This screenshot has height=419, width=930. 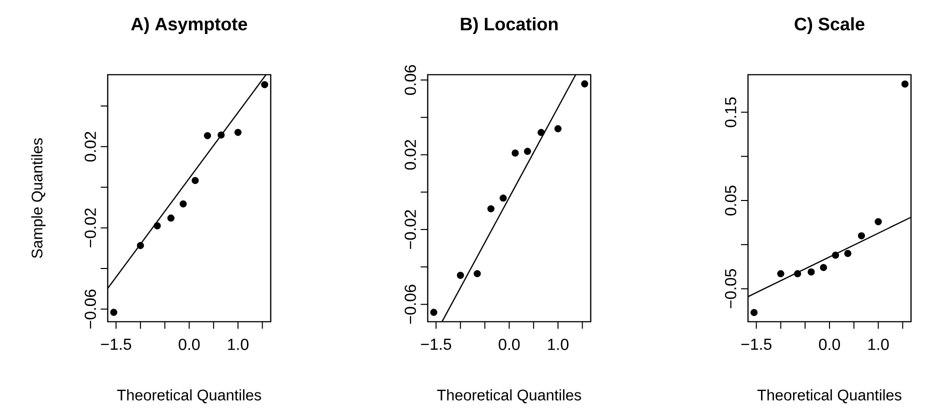 I want to click on y-tick-label: 0.15, so click(x=730, y=112).